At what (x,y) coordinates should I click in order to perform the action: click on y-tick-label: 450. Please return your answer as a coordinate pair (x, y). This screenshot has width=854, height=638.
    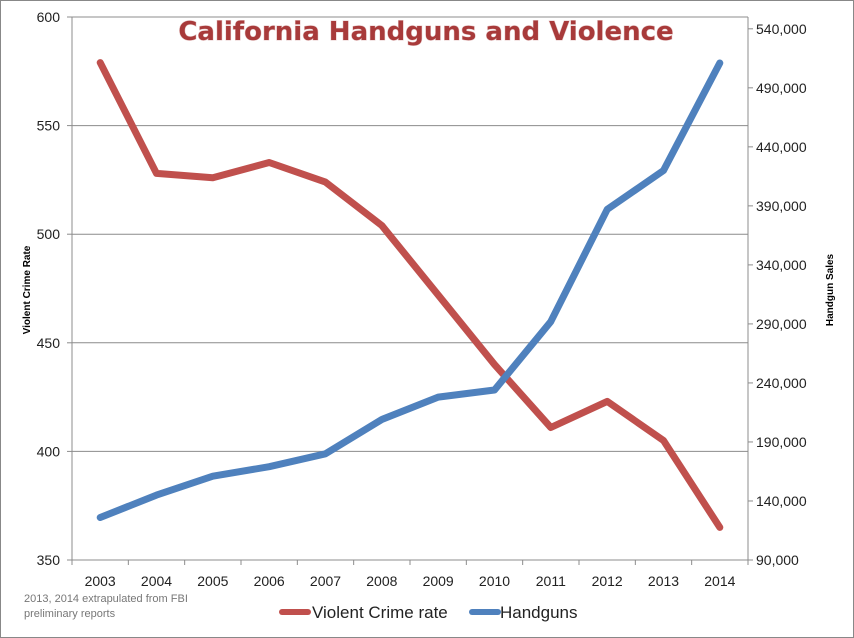
    Looking at the image, I should click on (49, 343).